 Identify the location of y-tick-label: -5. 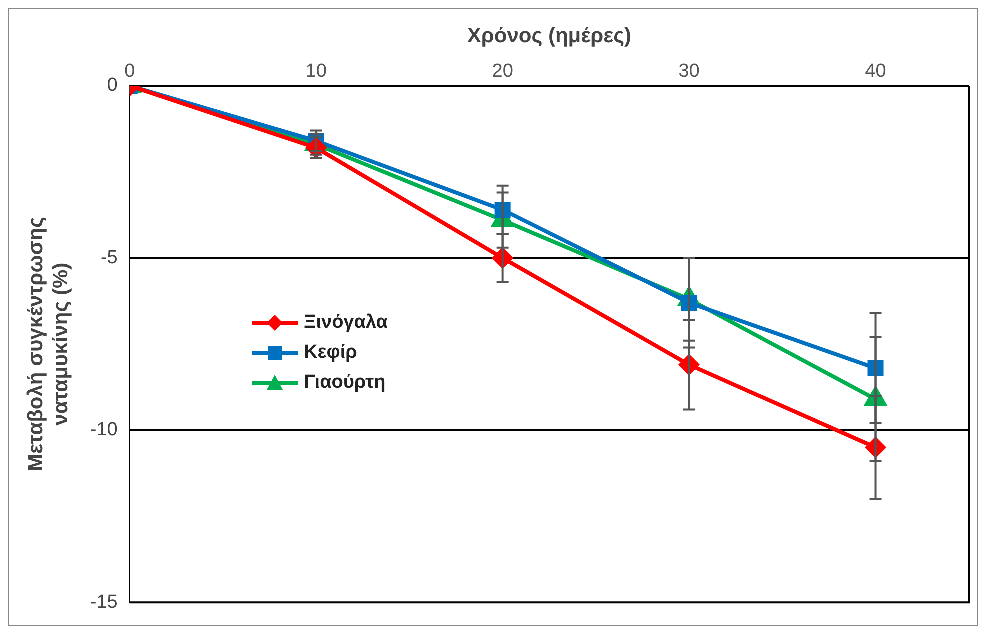
(109, 257).